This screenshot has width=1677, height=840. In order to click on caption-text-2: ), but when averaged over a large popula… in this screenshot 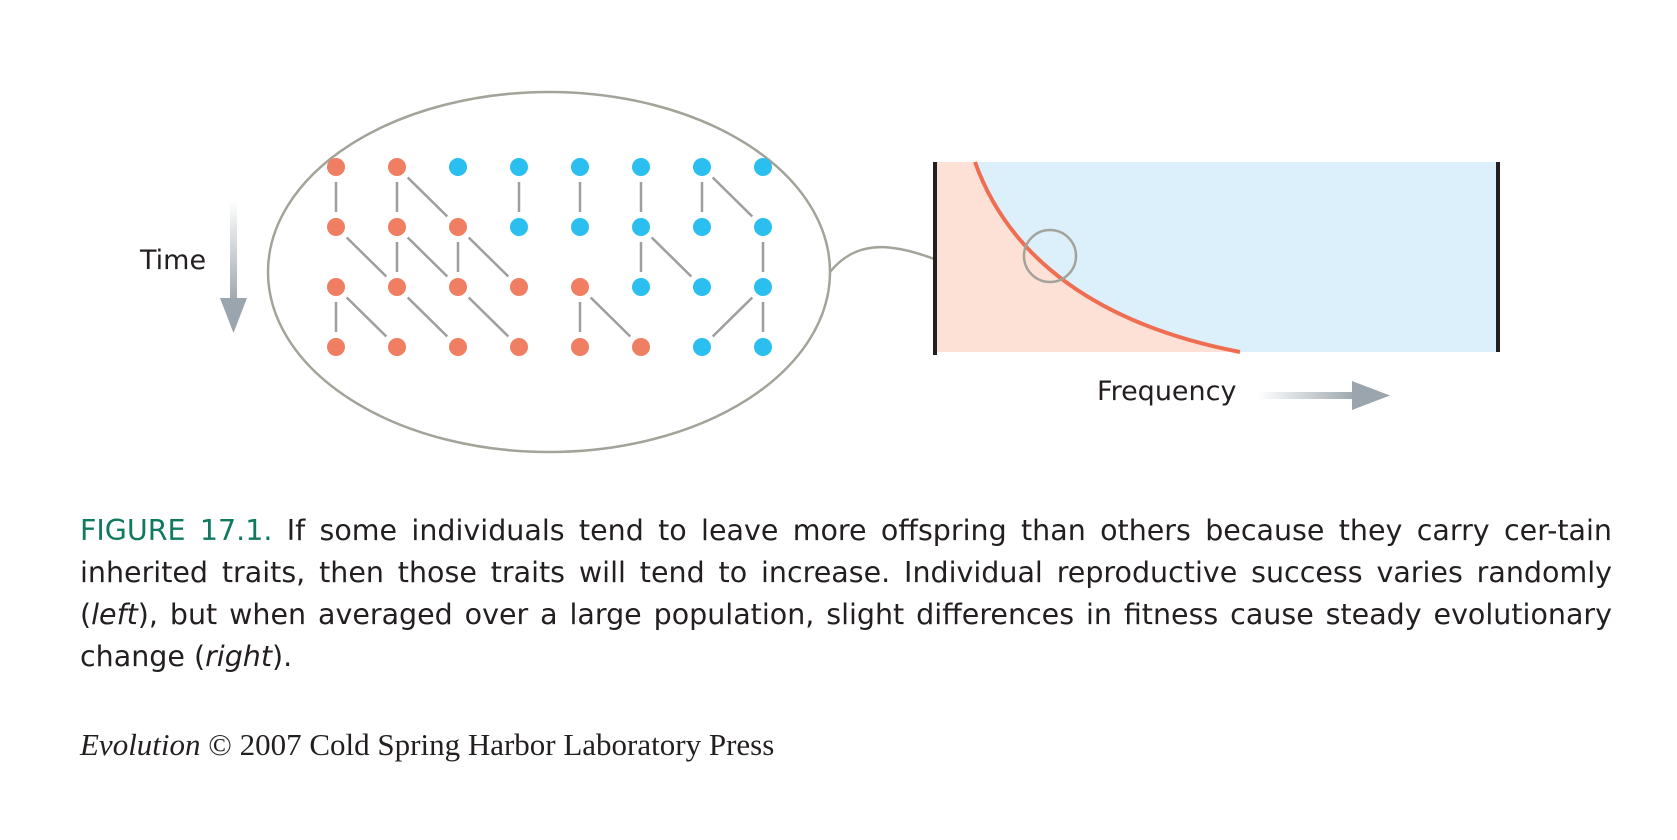, I will do `click(846, 635)`.